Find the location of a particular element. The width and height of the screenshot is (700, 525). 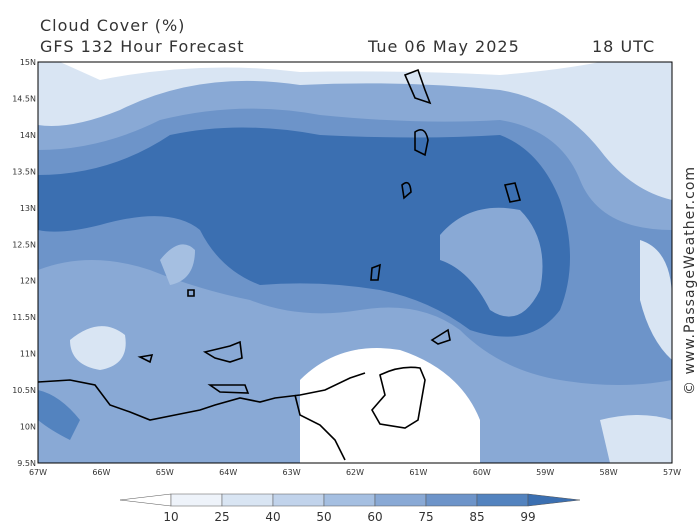

lat-label: 10N is located at coordinates (28, 427).